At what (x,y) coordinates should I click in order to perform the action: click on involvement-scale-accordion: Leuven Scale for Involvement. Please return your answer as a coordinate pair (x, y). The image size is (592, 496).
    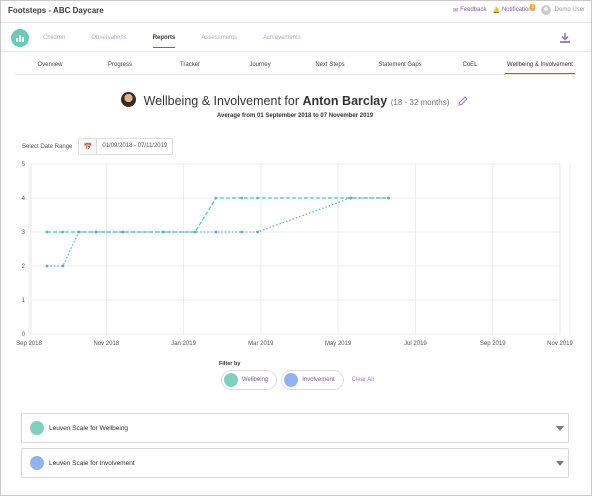
    Looking at the image, I should click on (295, 463).